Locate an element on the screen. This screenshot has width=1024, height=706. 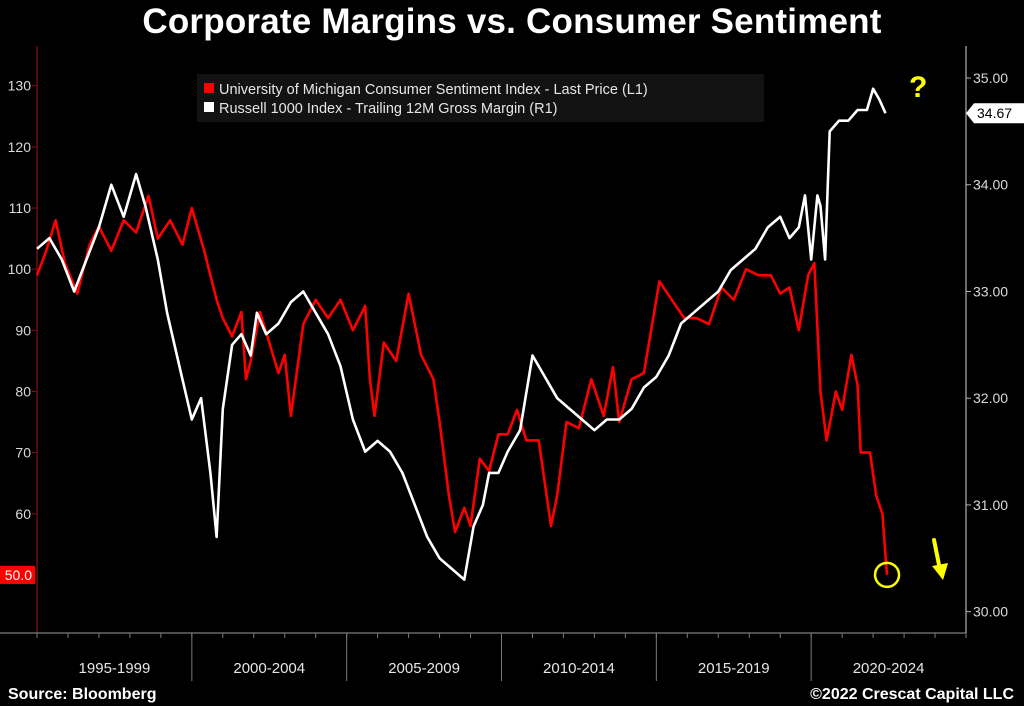
chart-title: Corporate Margins vs. Consumer Sentiment is located at coordinates (512, 21).